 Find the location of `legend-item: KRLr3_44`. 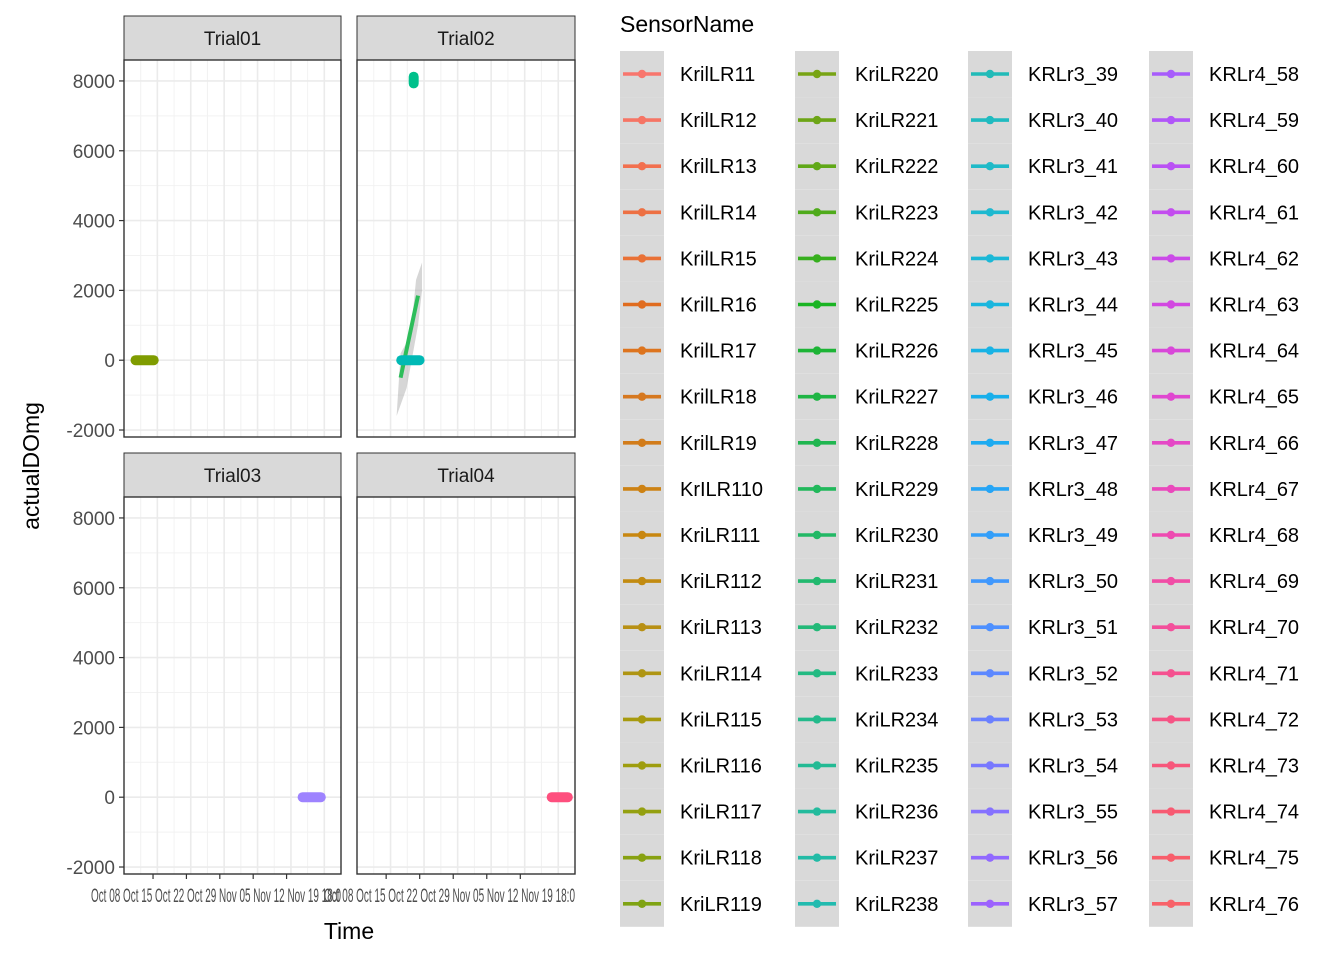

legend-item: KRLr3_44 is located at coordinates (1043, 304).